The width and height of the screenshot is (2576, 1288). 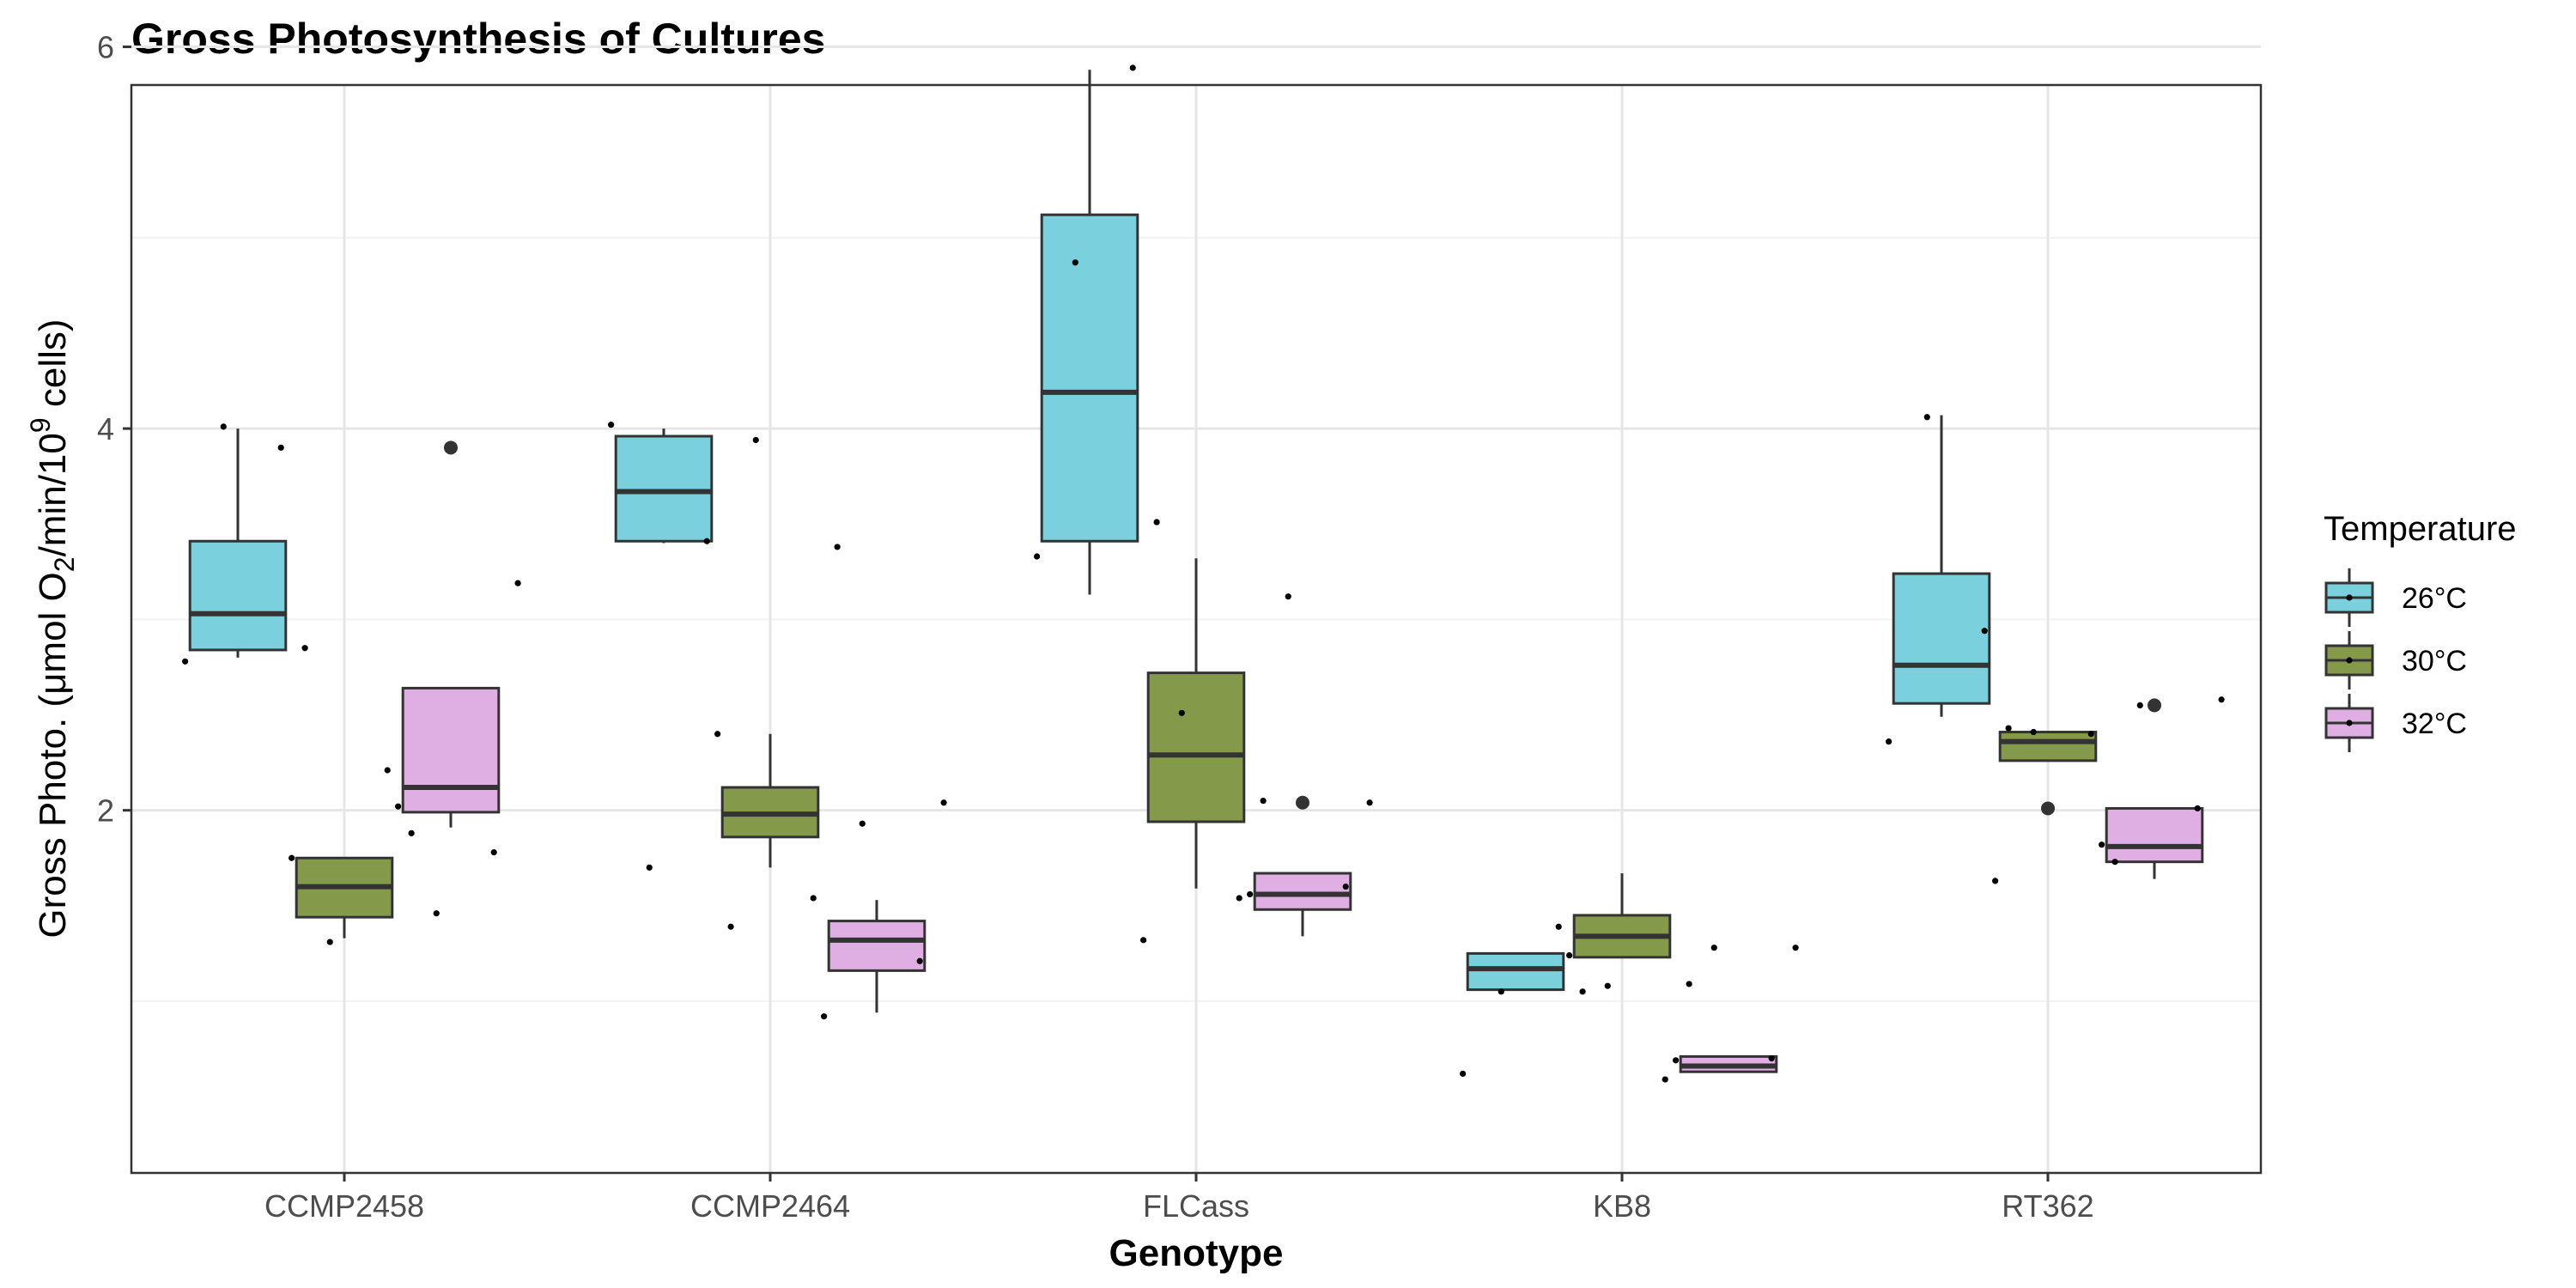 What do you see at coordinates (106, 811) in the screenshot?
I see `y-tick-label: 2` at bounding box center [106, 811].